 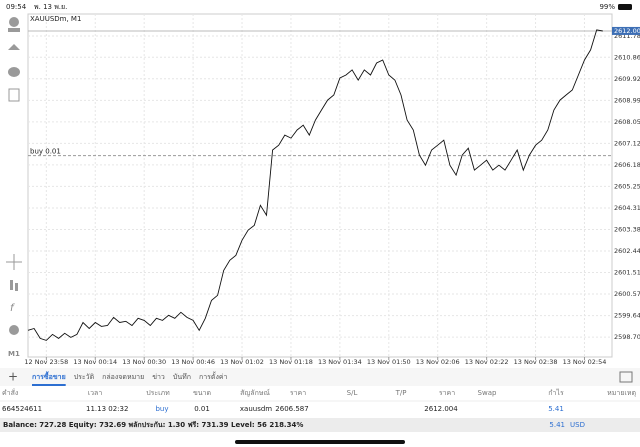 I want to click on left-toolbar: f, so click(x=14, y=176).